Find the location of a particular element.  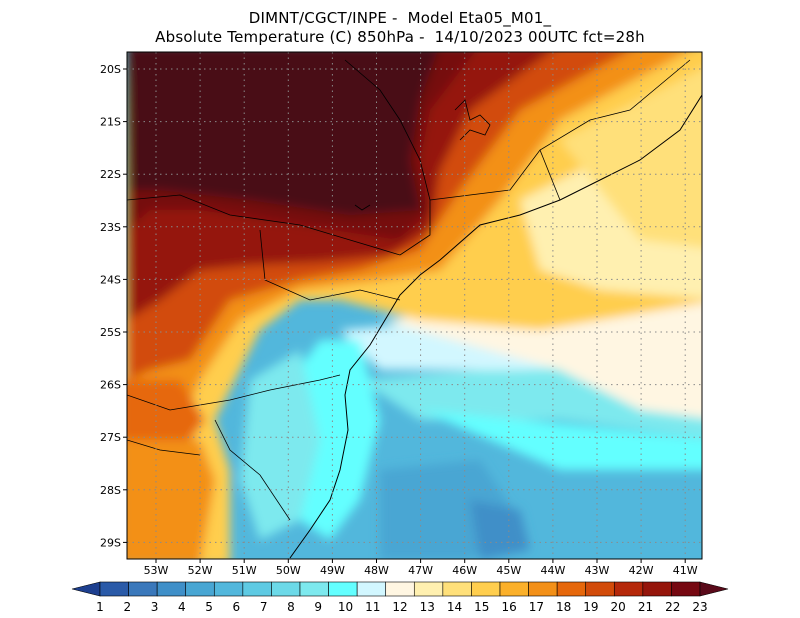

colorbar-label: 23 is located at coordinates (699, 607).